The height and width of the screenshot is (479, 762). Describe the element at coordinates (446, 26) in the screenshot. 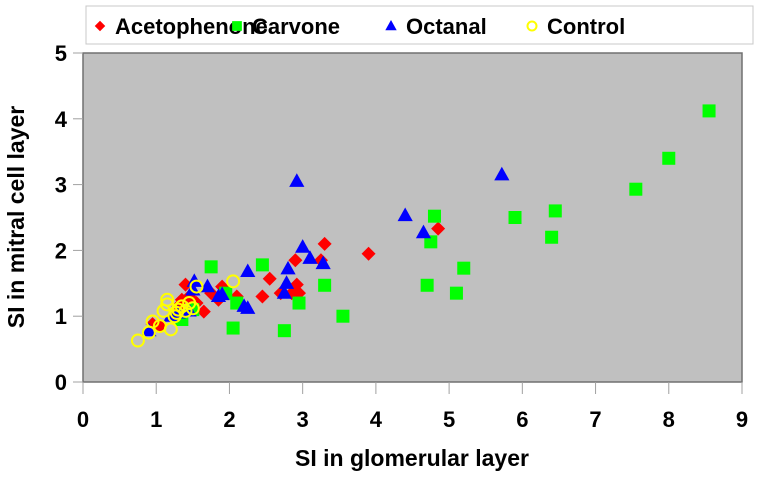

I see `legend-label: Octanal` at that location.